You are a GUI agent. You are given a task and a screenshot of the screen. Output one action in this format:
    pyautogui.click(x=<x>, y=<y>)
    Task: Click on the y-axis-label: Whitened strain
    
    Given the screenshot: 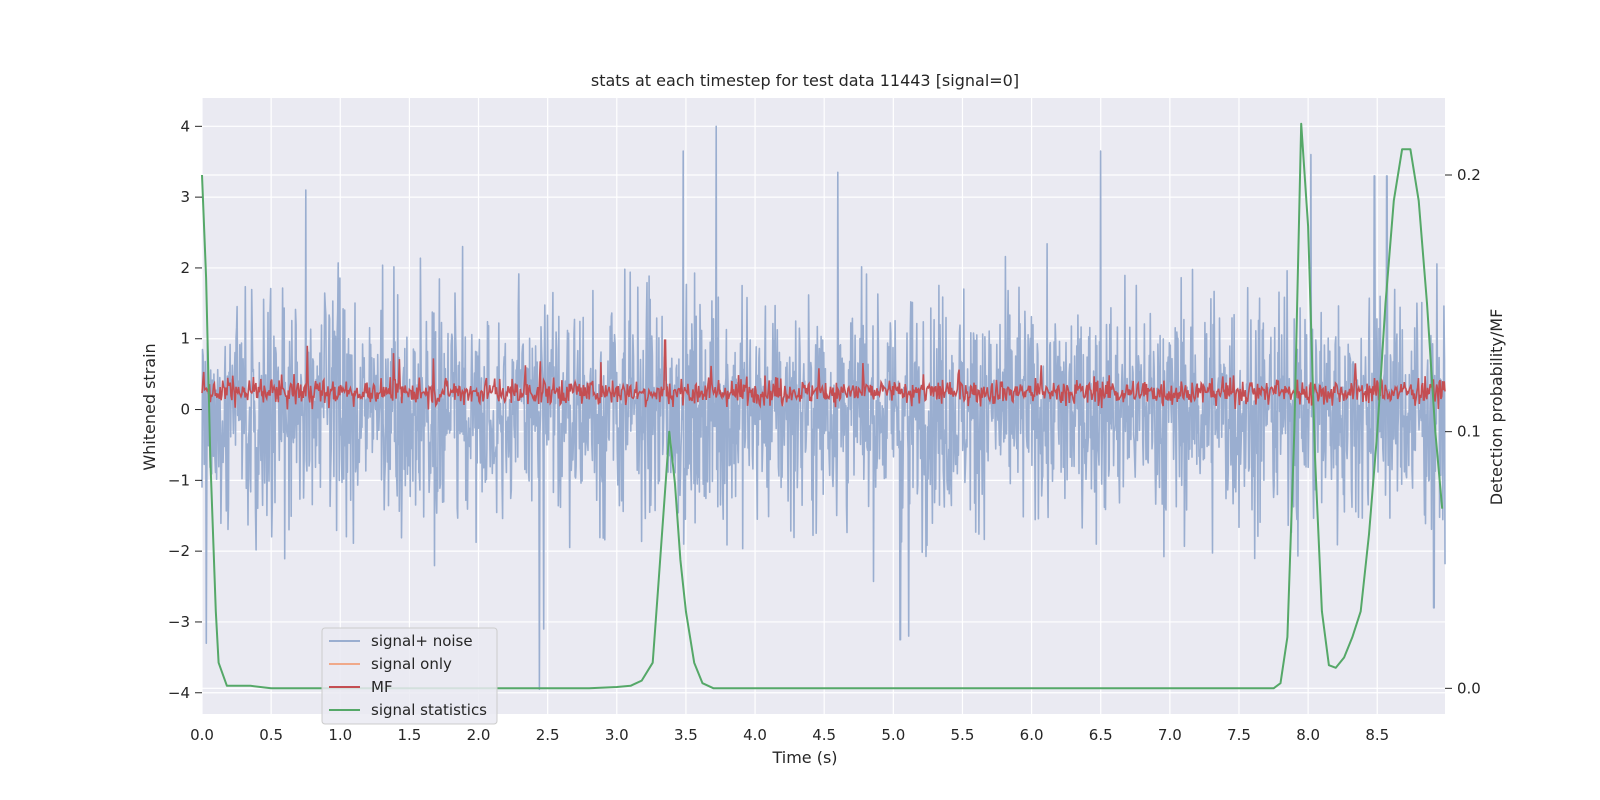 What is the action you would take?
    pyautogui.click(x=149, y=406)
    